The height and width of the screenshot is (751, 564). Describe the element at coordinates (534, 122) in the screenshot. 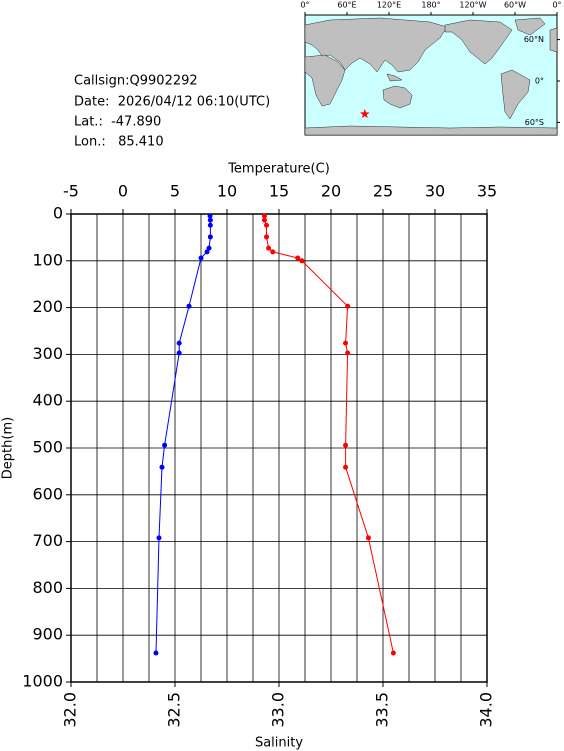

I see `map-lat-label: 60°S` at that location.